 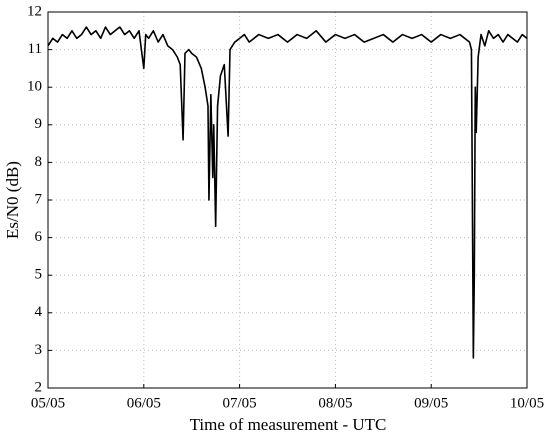 What do you see at coordinates (12, 200) in the screenshot?
I see `y-axis-label: Es/N0 (dB)` at bounding box center [12, 200].